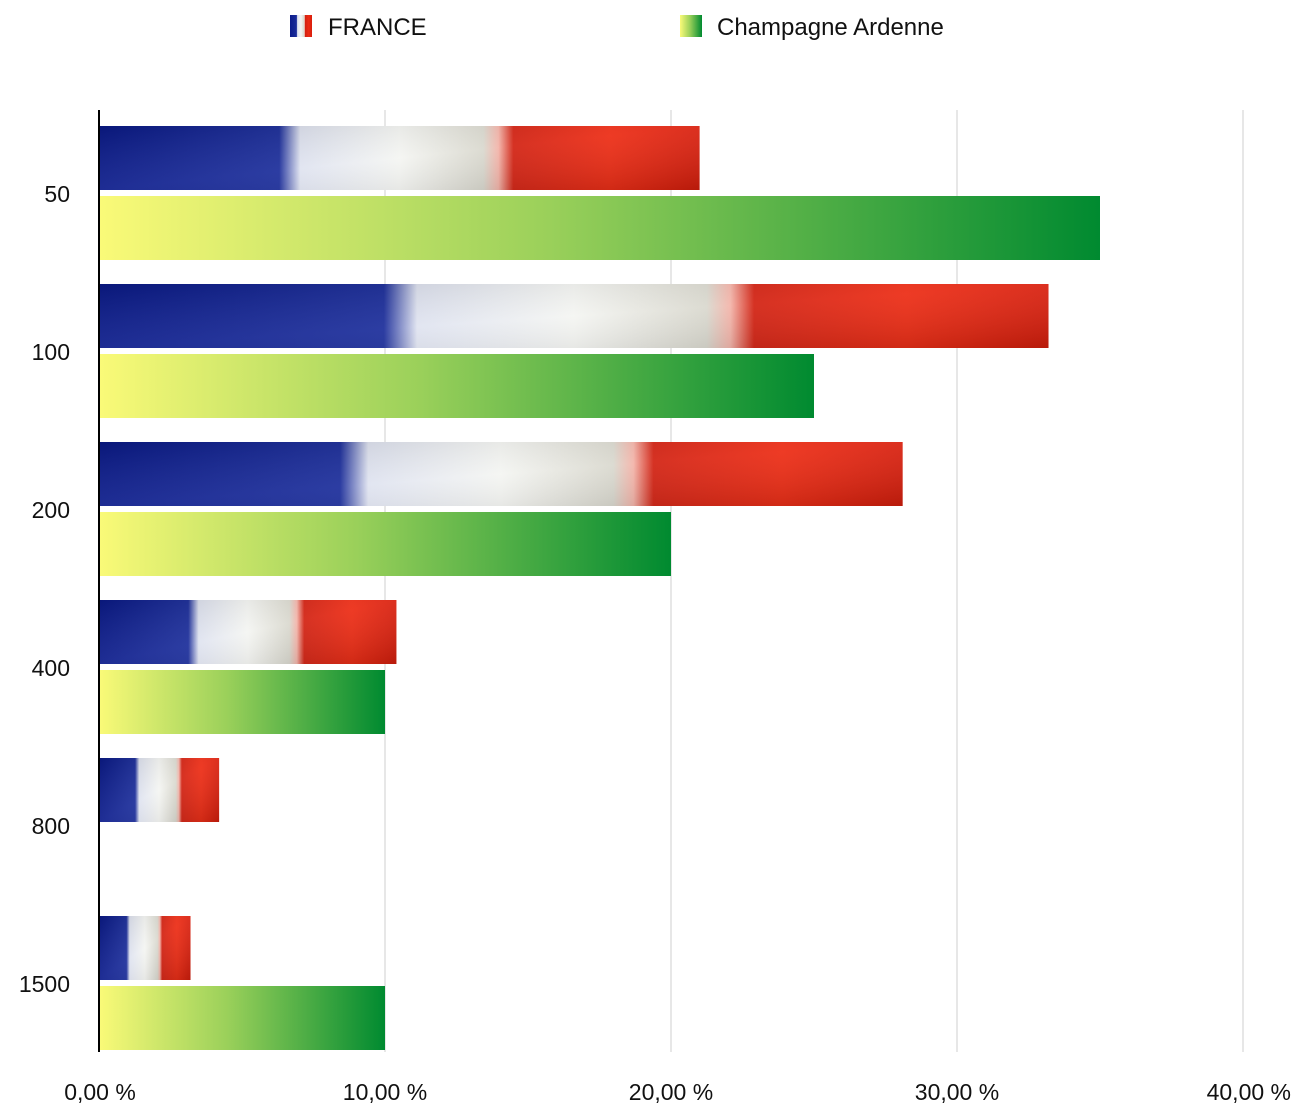 Image resolution: width=1305 pixels, height=1106 pixels. I want to click on legend-label-champagne-ardenne: Champagne Ardenne, so click(830, 27).